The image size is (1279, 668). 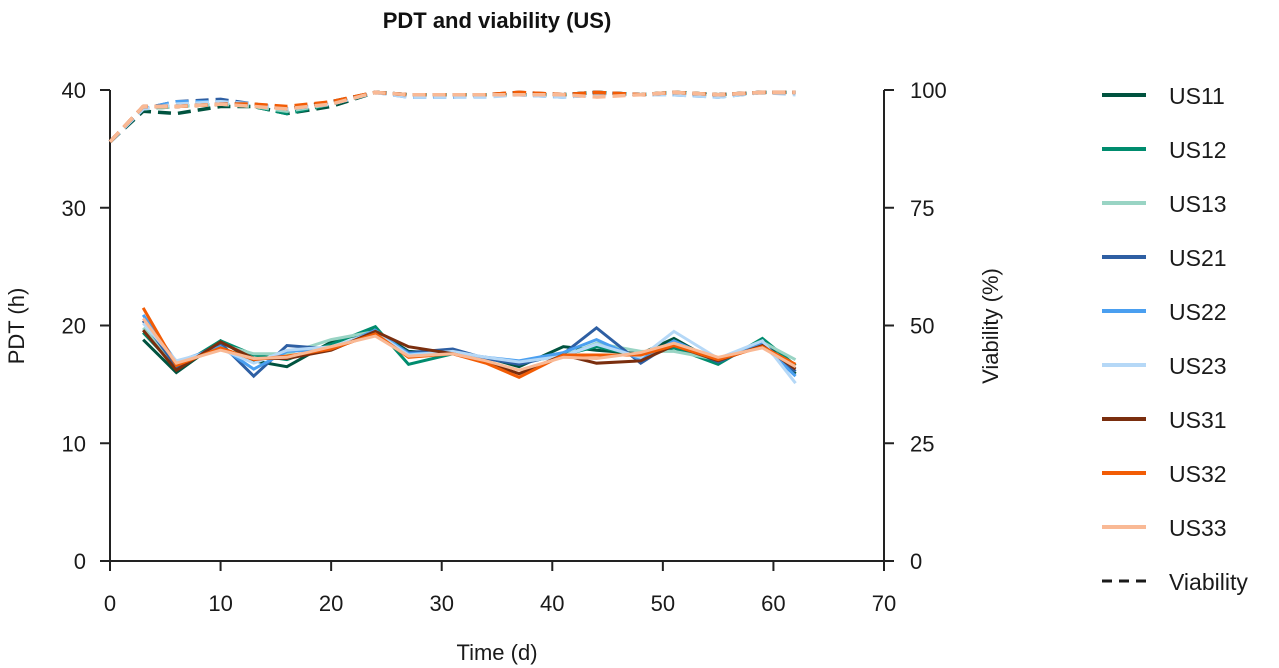 What do you see at coordinates (928, 90) in the screenshot?
I see `y2-tick-label: 100` at bounding box center [928, 90].